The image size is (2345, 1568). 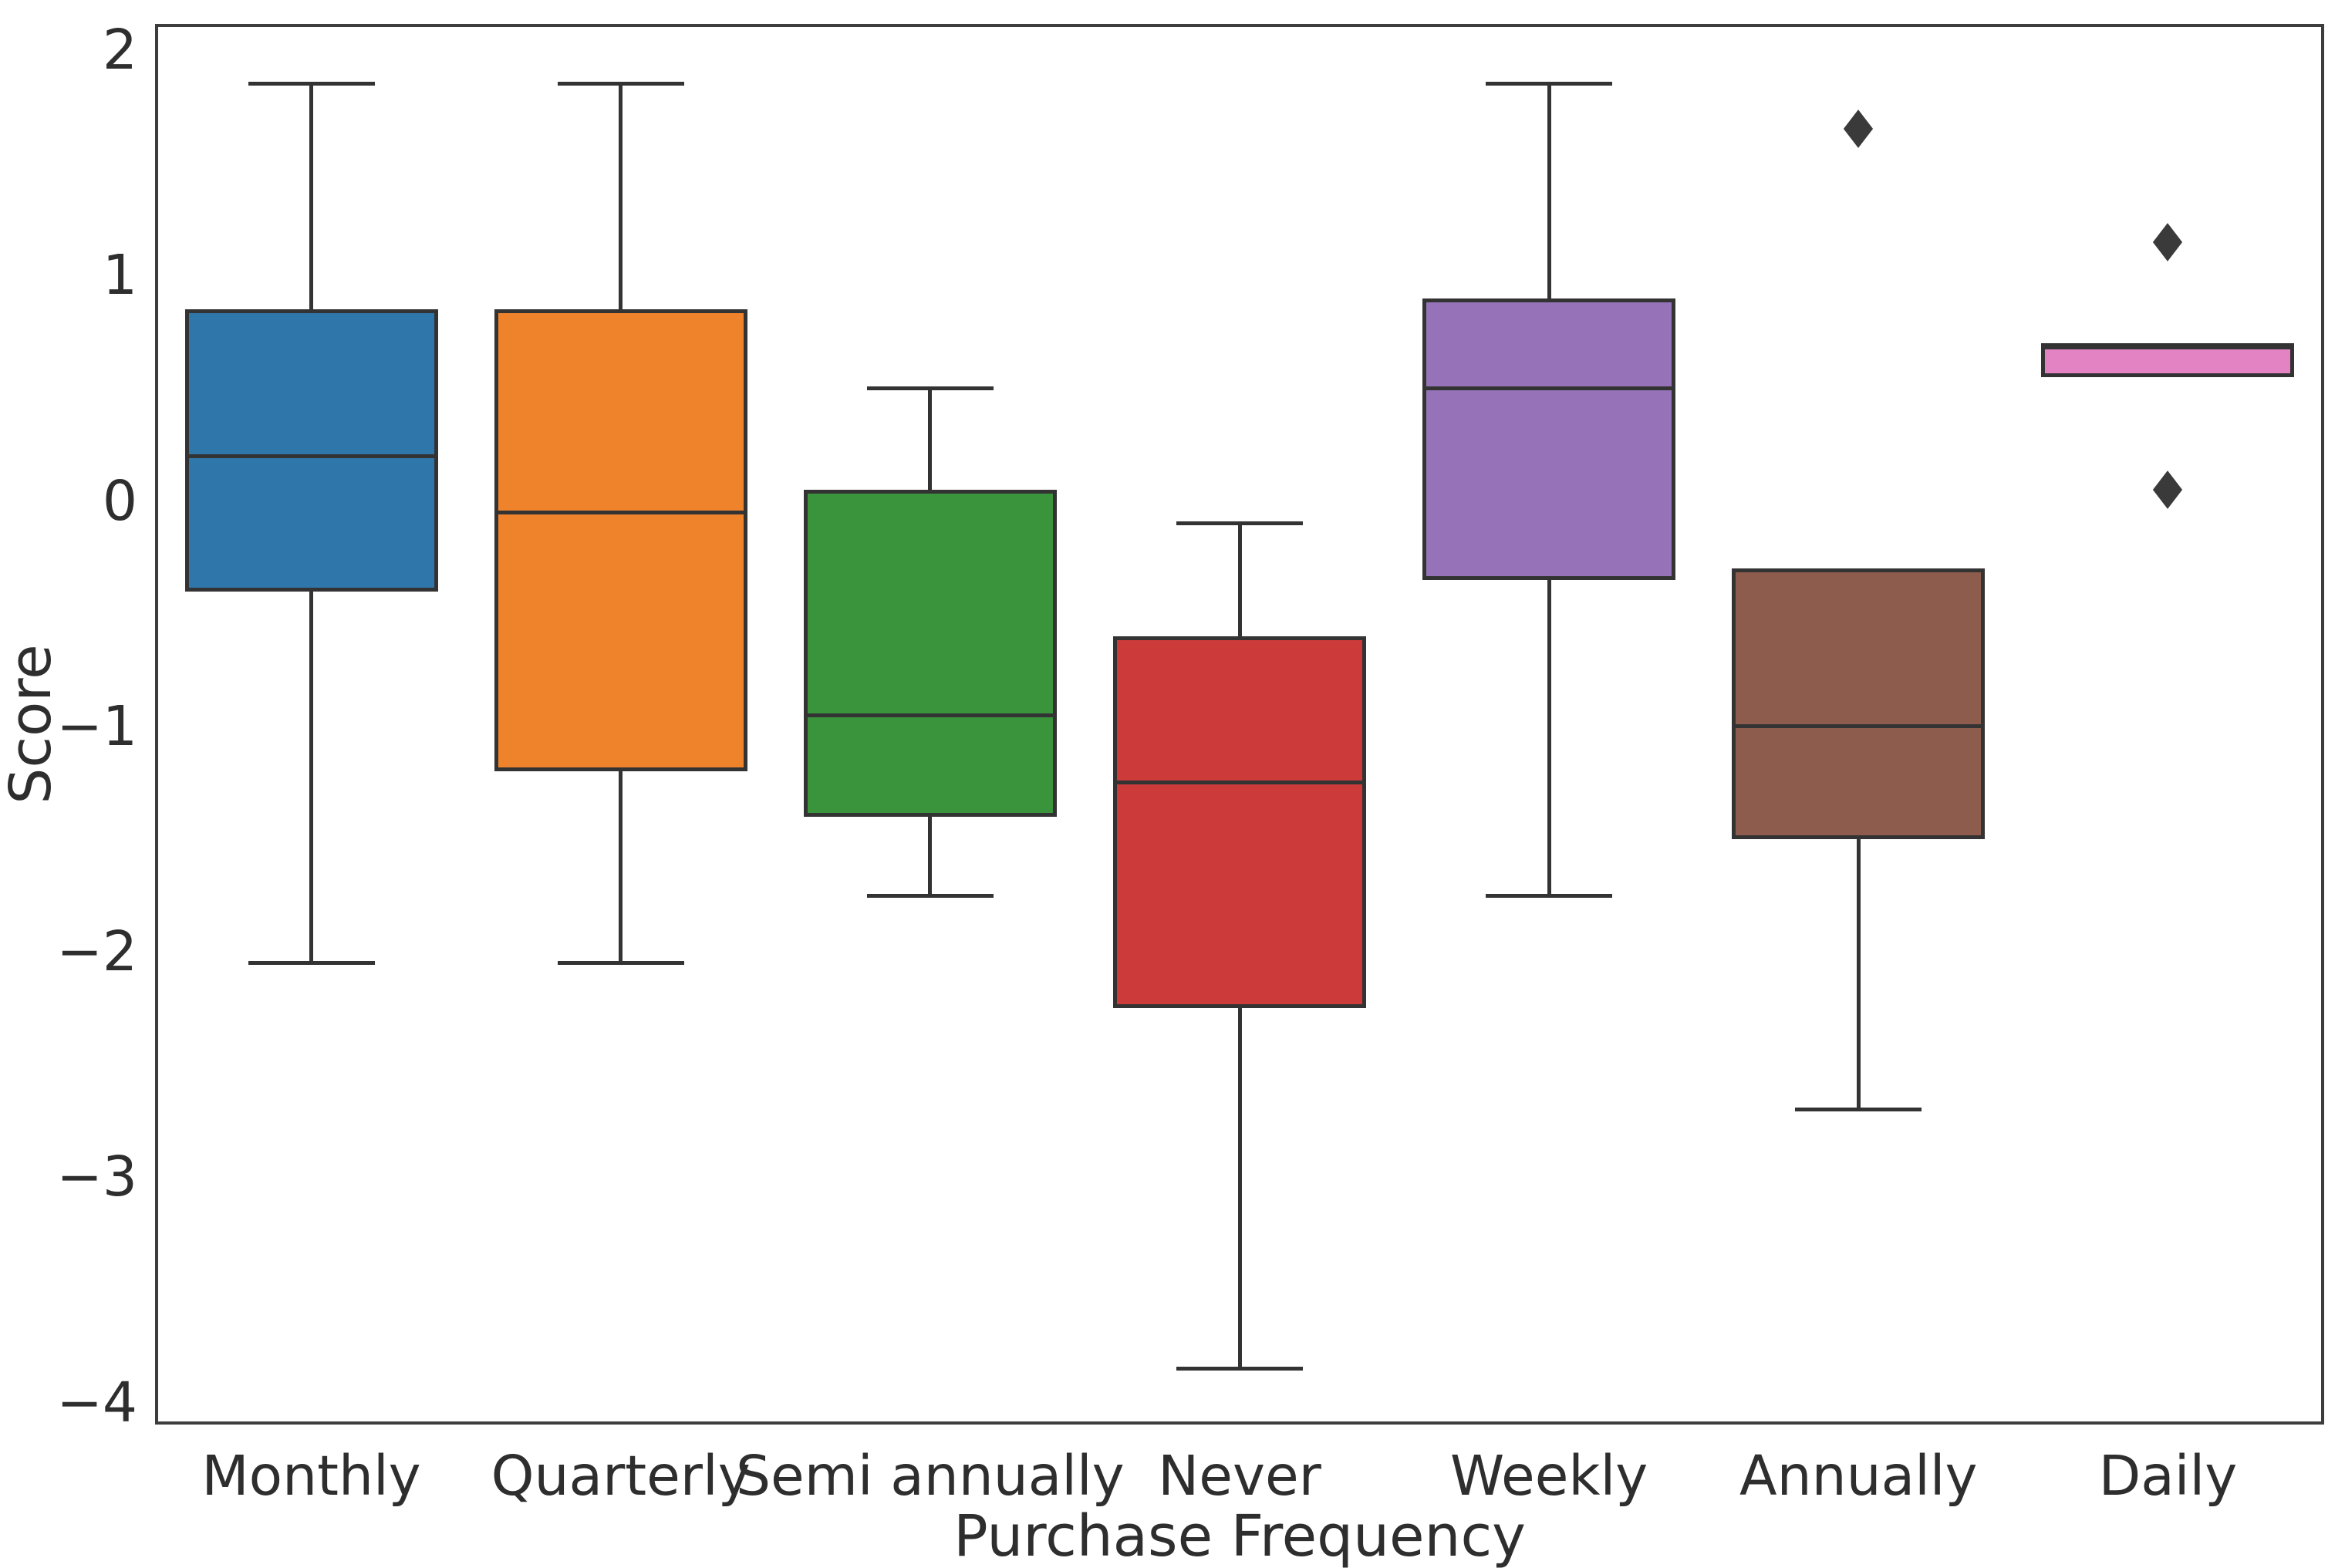 What do you see at coordinates (1859, 727) in the screenshot?
I see `median-annually` at bounding box center [1859, 727].